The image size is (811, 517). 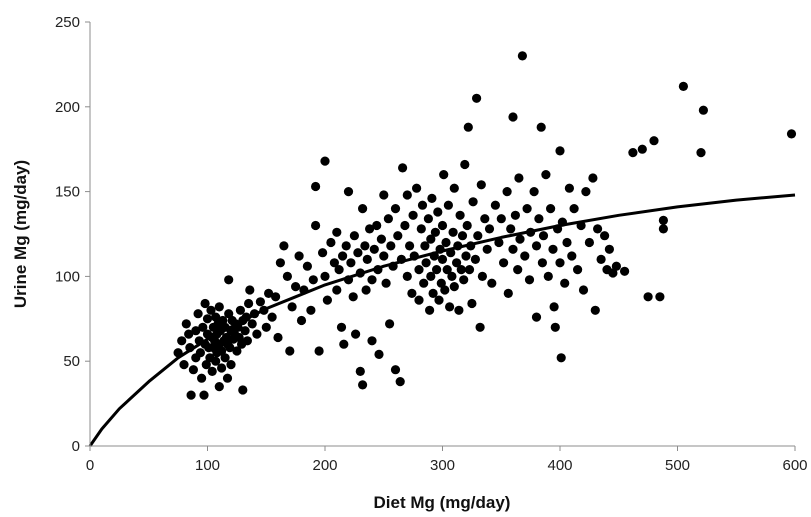 I want to click on y-tick-label: 150, so click(x=67, y=192).